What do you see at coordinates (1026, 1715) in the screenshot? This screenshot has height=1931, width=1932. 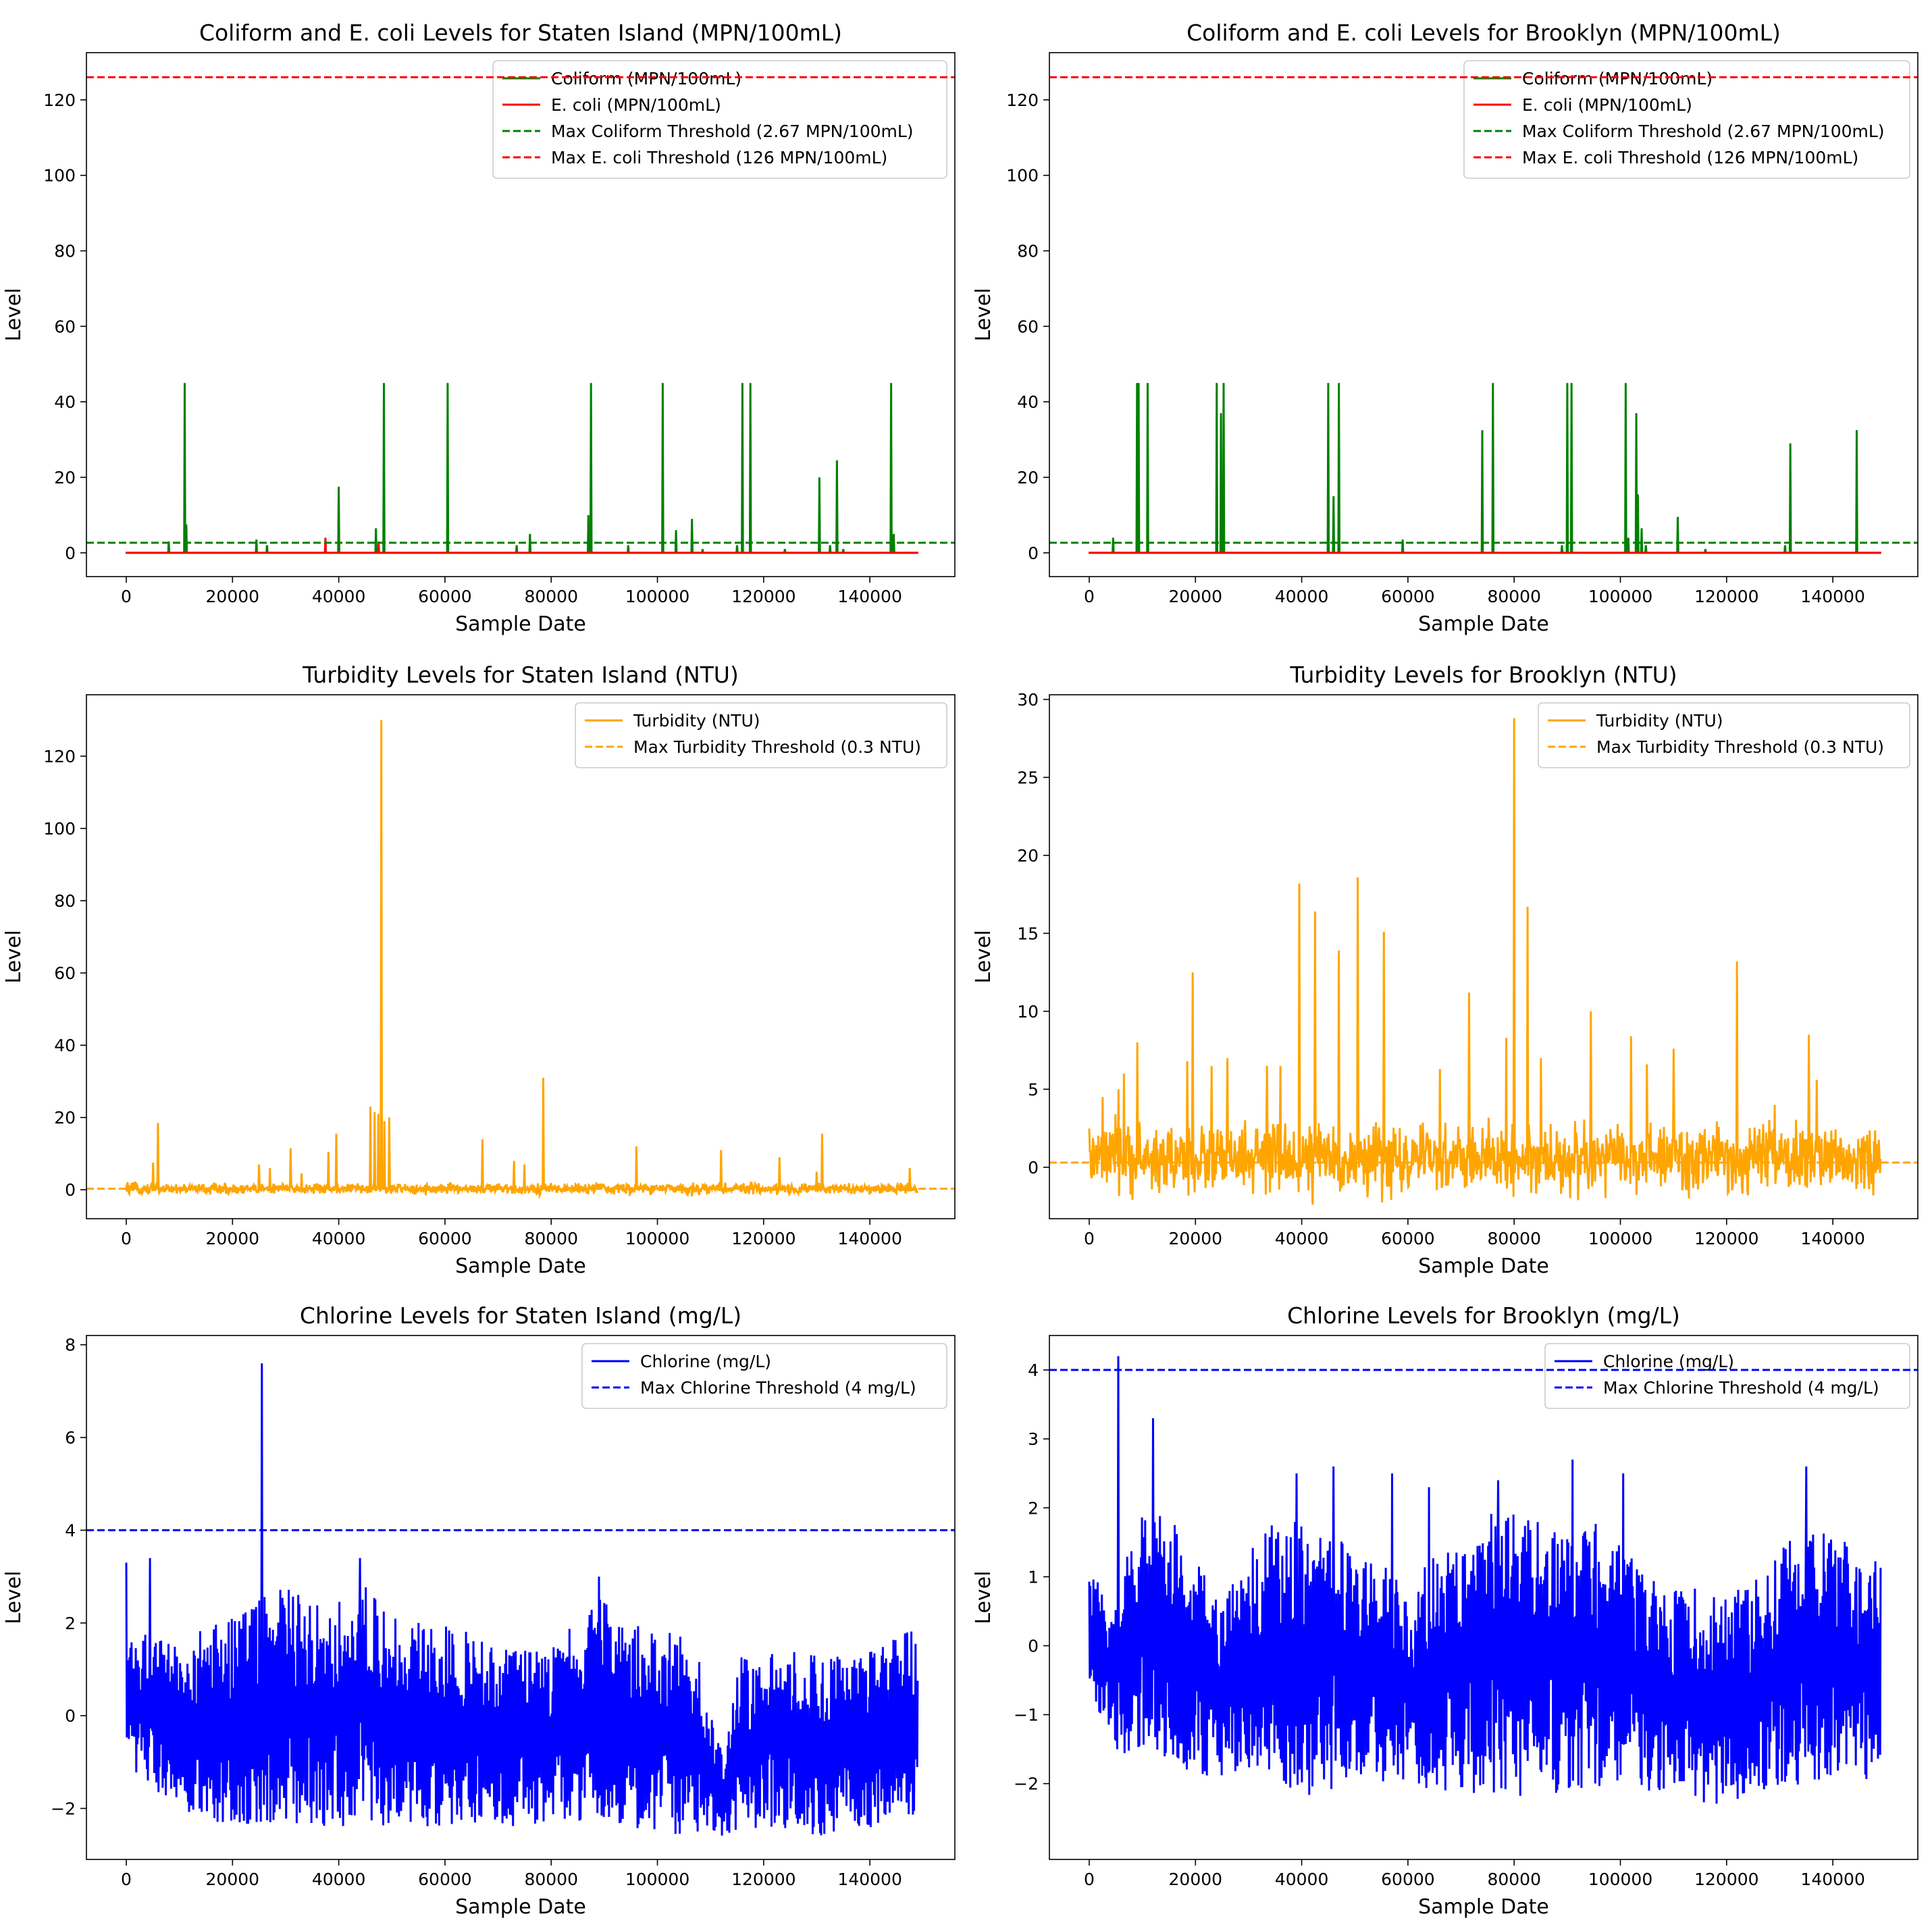 I see `y-tick-label: −1` at bounding box center [1026, 1715].